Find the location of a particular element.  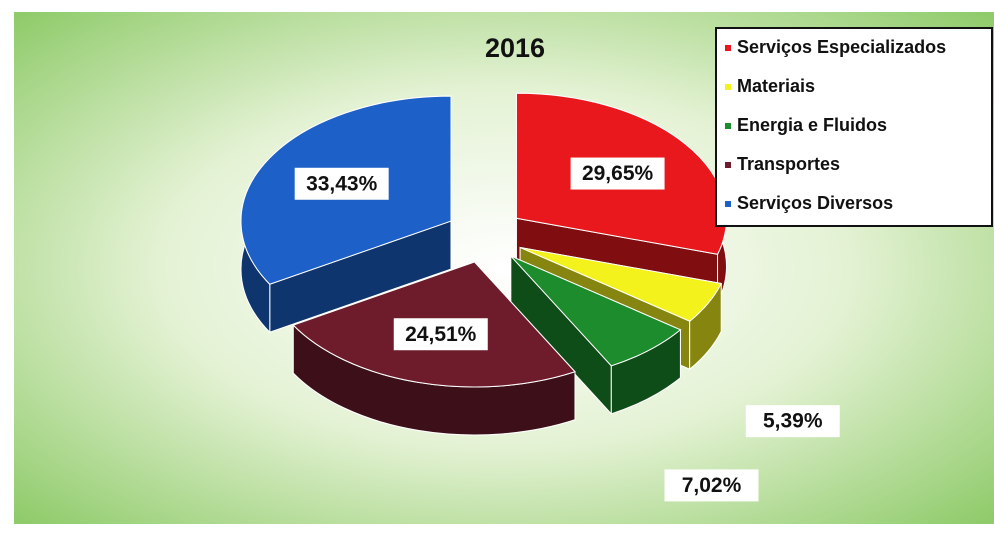

data-label-text: 7,02% is located at coordinates (712, 485).